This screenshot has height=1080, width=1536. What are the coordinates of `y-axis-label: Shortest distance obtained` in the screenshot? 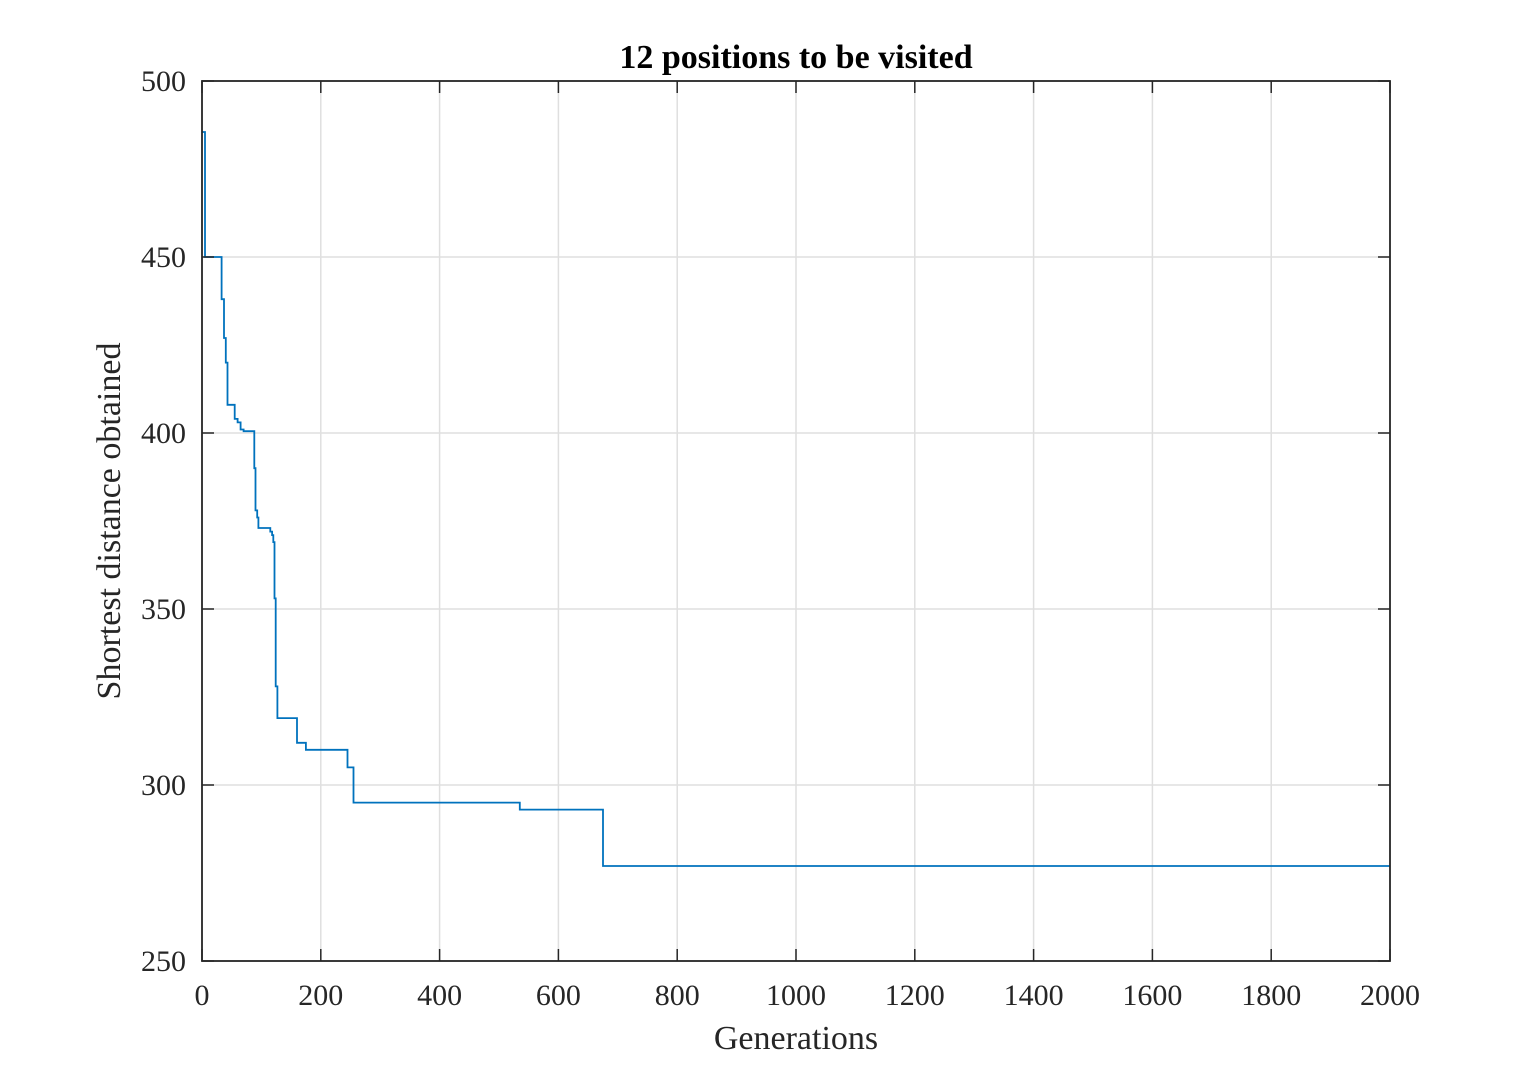 It's located at (109, 521).